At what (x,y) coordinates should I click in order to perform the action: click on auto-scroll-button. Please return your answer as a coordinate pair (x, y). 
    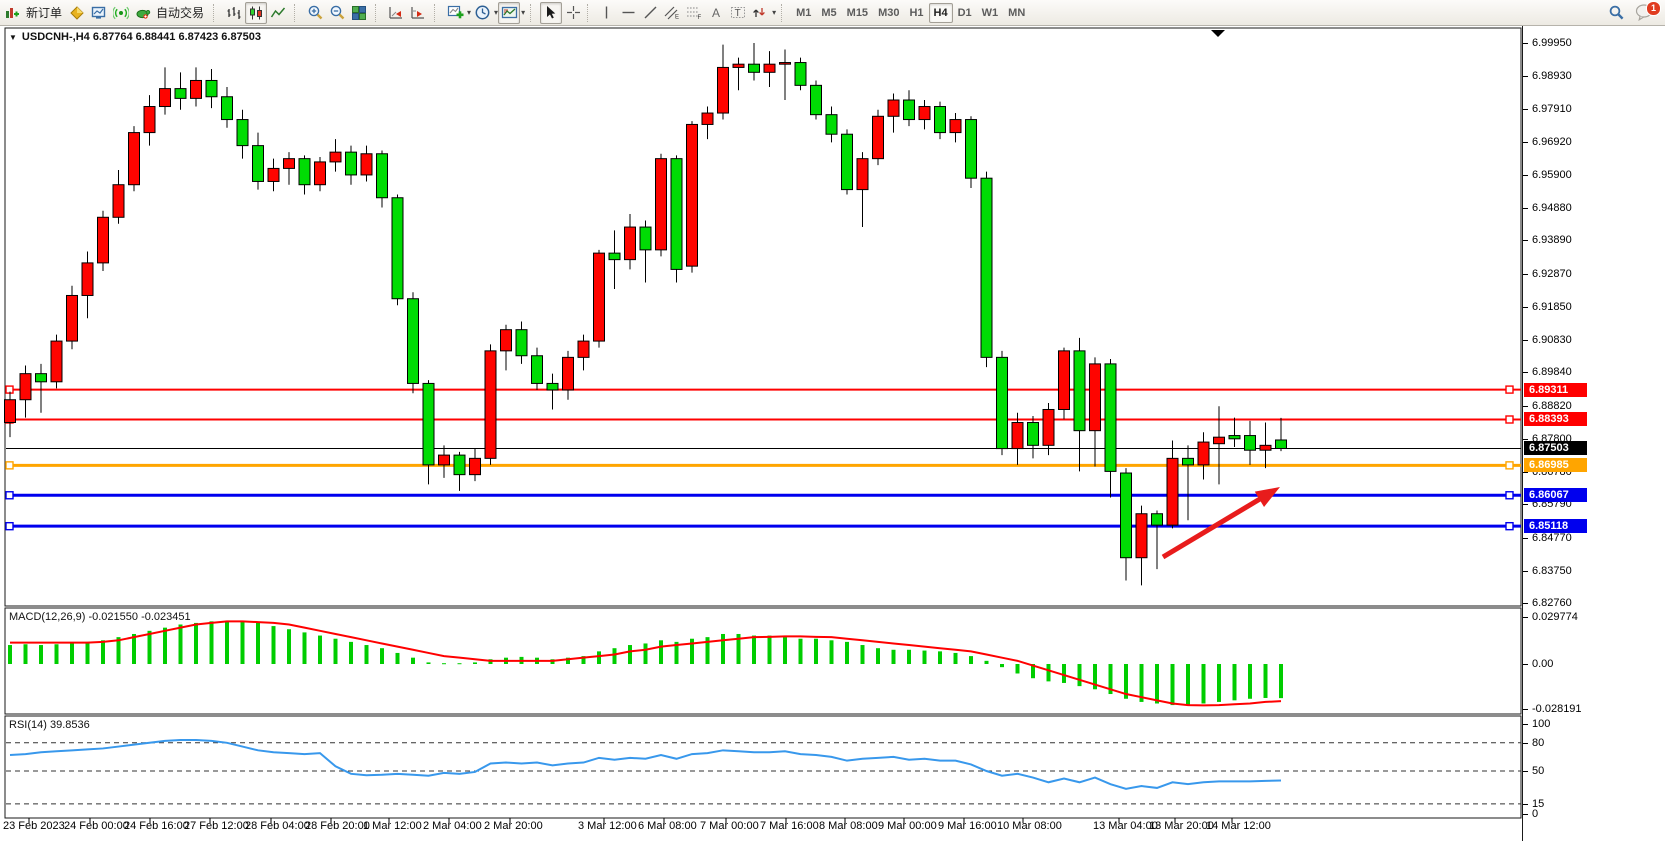
    Looking at the image, I should click on (396, 13).